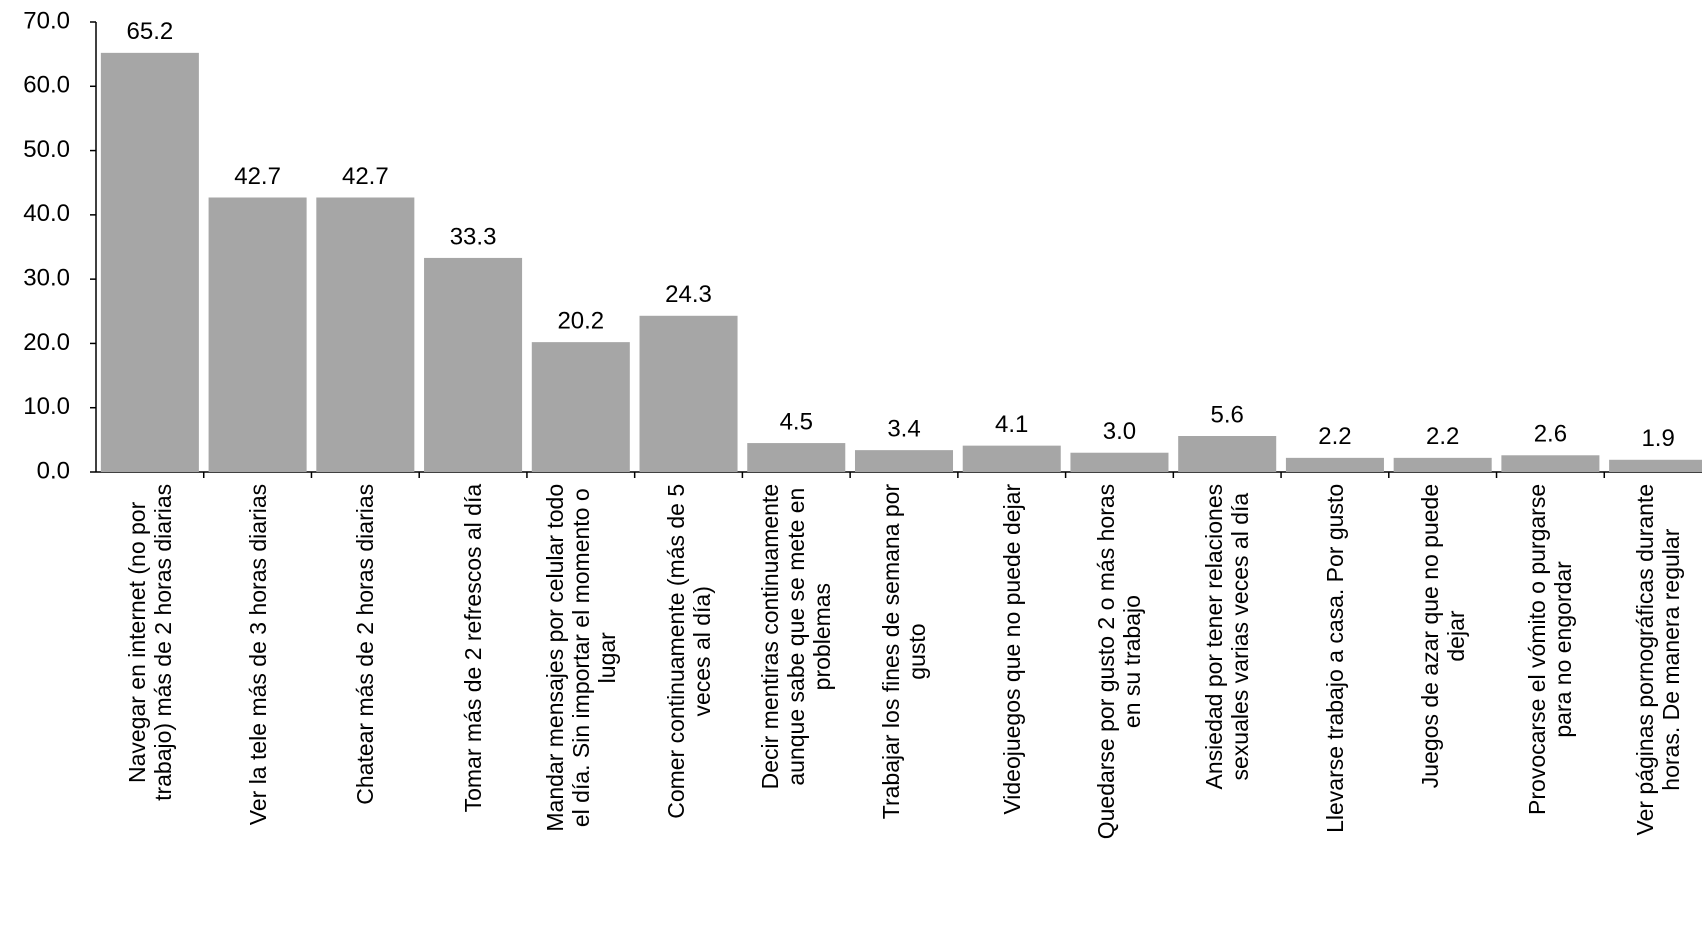  I want to click on value-label: 33.3, so click(473, 236).